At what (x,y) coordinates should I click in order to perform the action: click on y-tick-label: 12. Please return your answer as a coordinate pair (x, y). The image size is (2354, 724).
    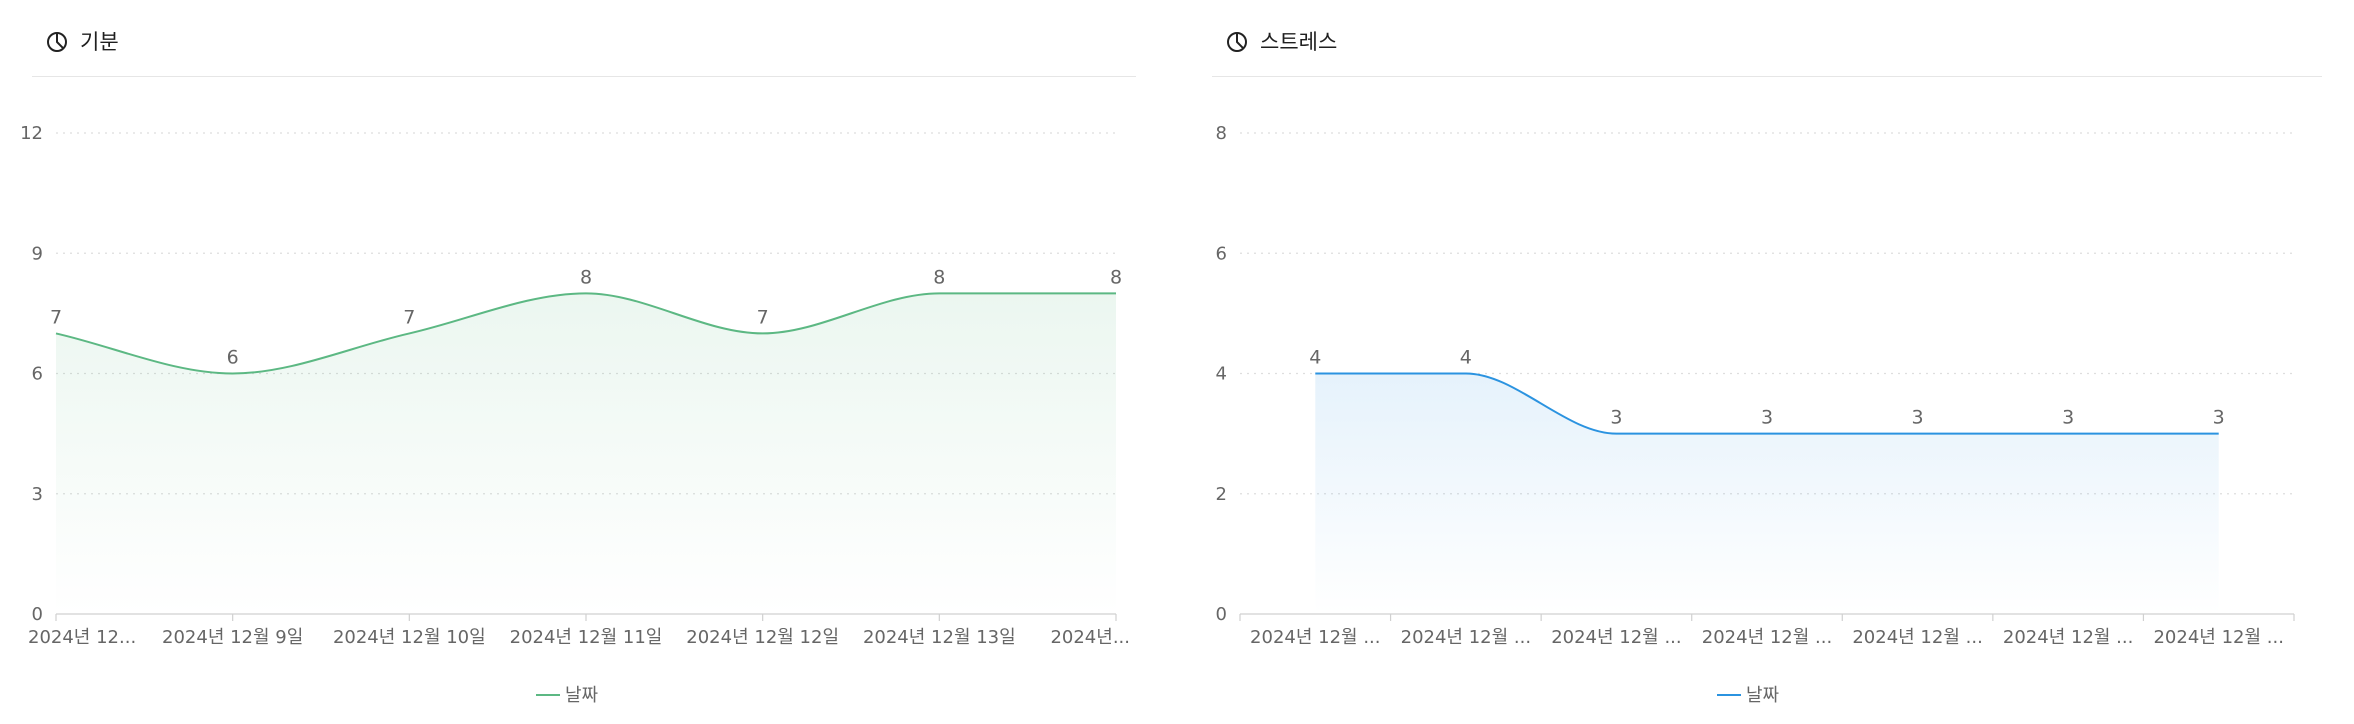
    Looking at the image, I should click on (31, 133).